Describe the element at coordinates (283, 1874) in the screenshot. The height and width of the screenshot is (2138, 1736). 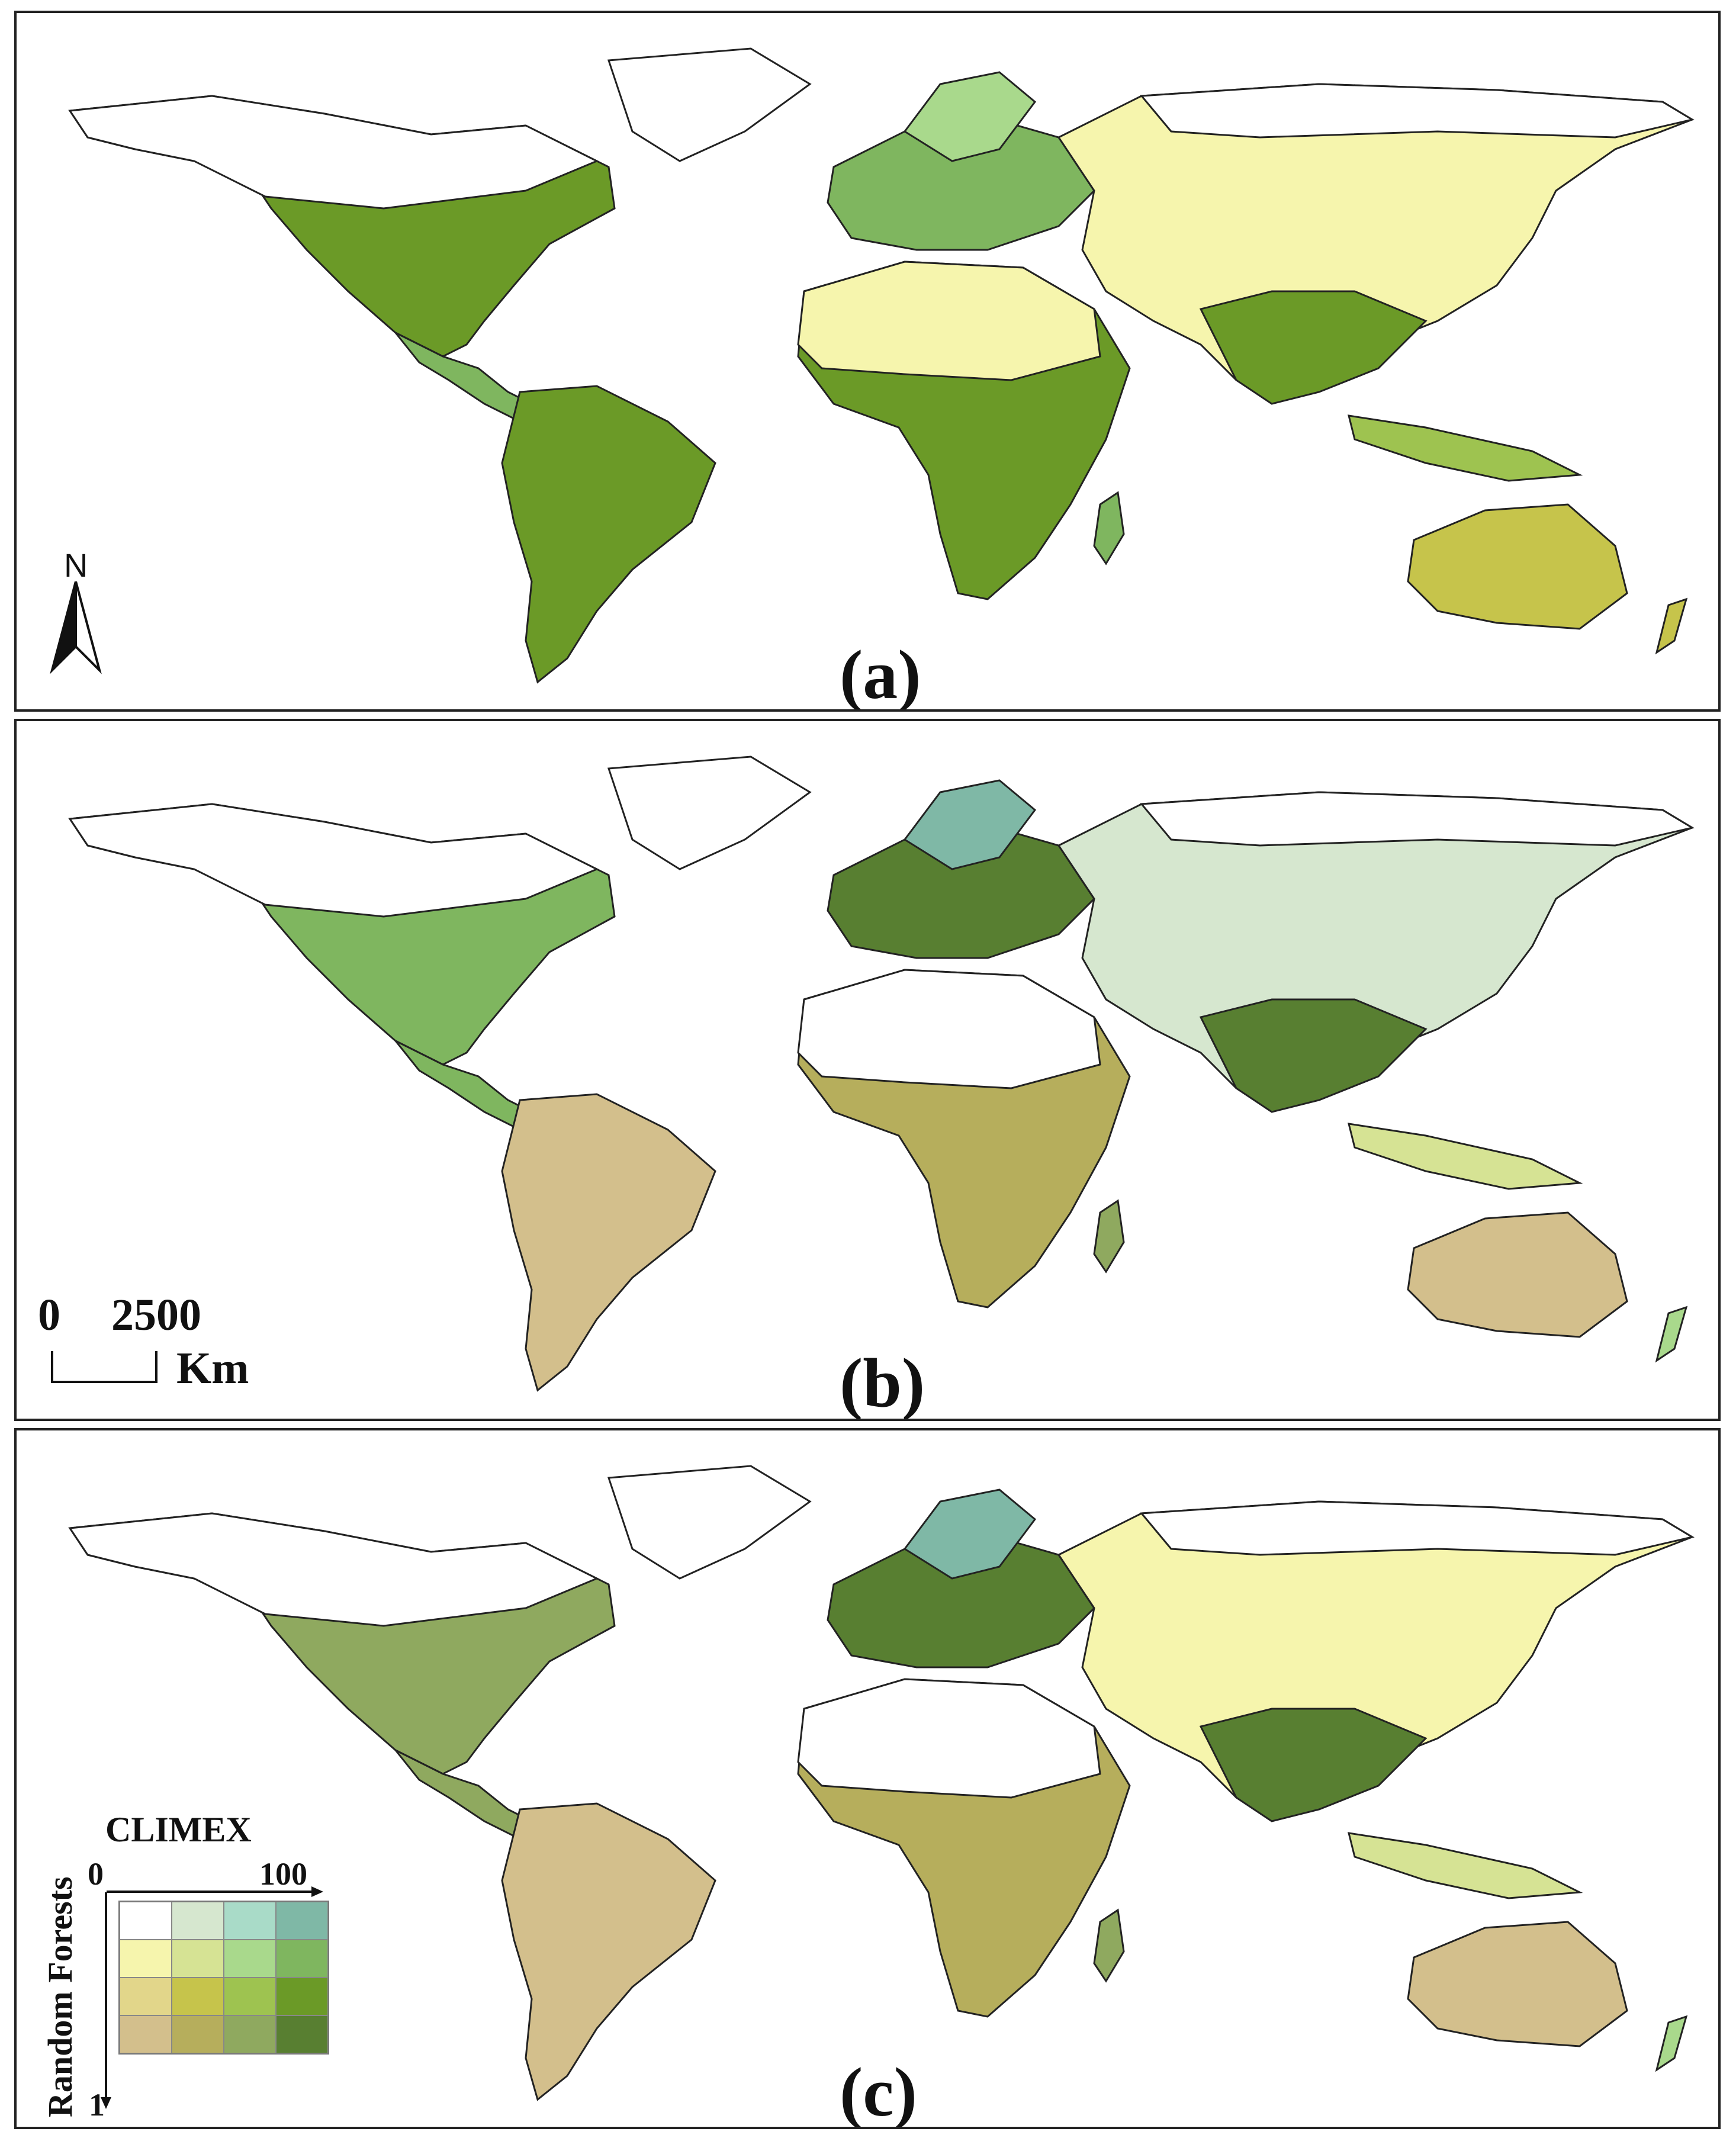
I see `legend-x-max: 100` at that location.